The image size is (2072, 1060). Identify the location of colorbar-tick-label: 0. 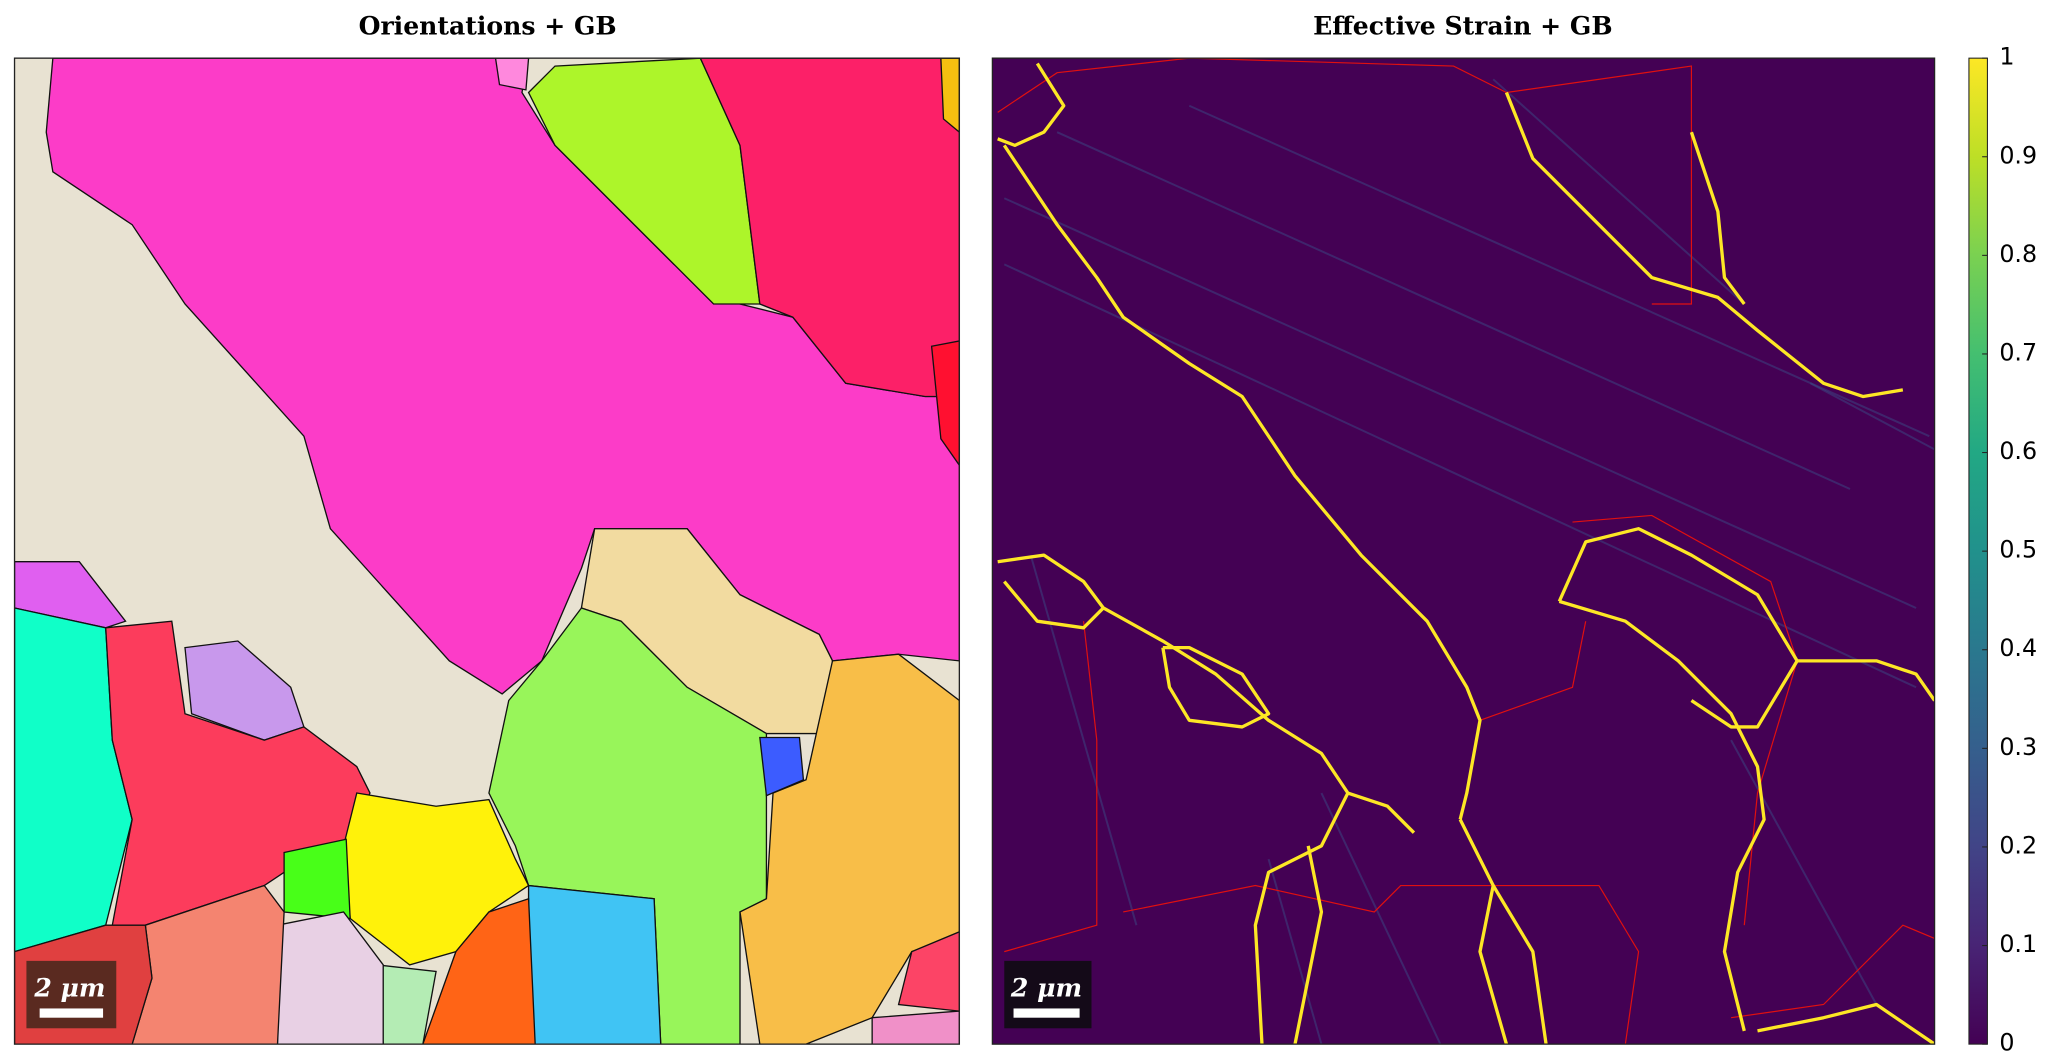
(2006, 1043).